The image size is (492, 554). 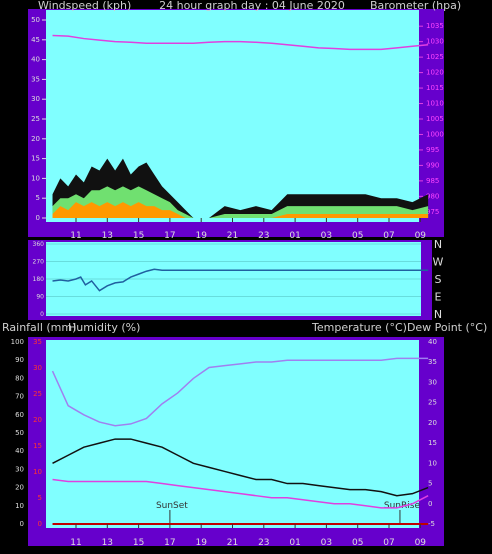 What do you see at coordinates (35, 178) in the screenshot?
I see `windspeed-tick-label: 10` at bounding box center [35, 178].